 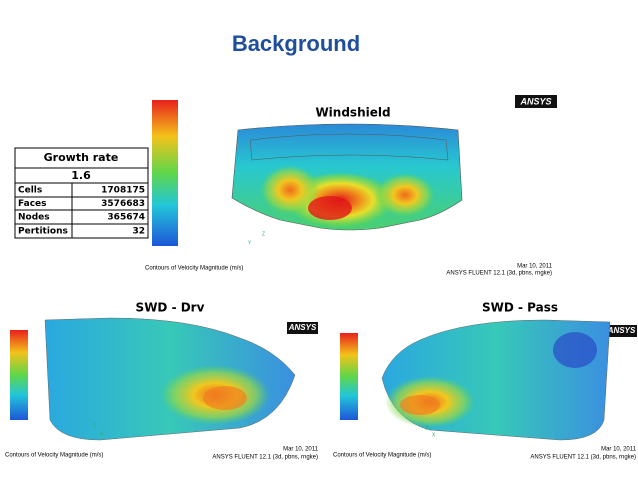 What do you see at coordinates (496, 380) in the screenshot?
I see `passenger-window-contour` at bounding box center [496, 380].